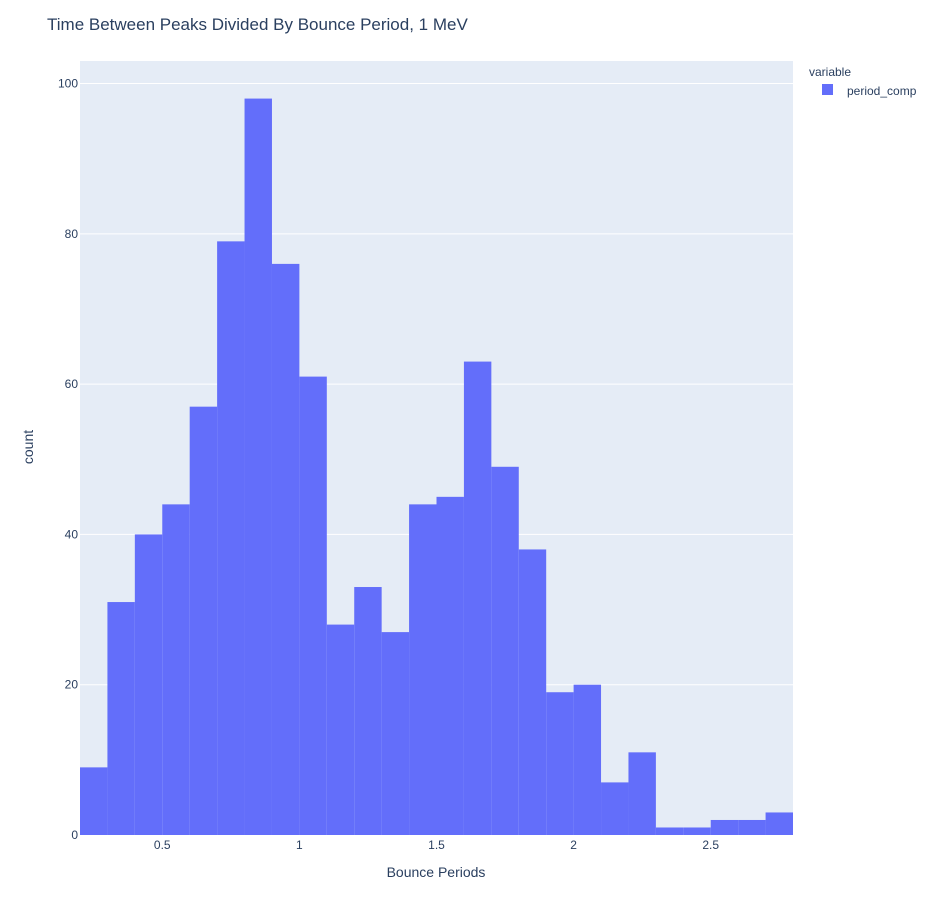 The width and height of the screenshot is (936, 915). Describe the element at coordinates (72, 685) in the screenshot. I see `y-tick-label: 20` at that location.